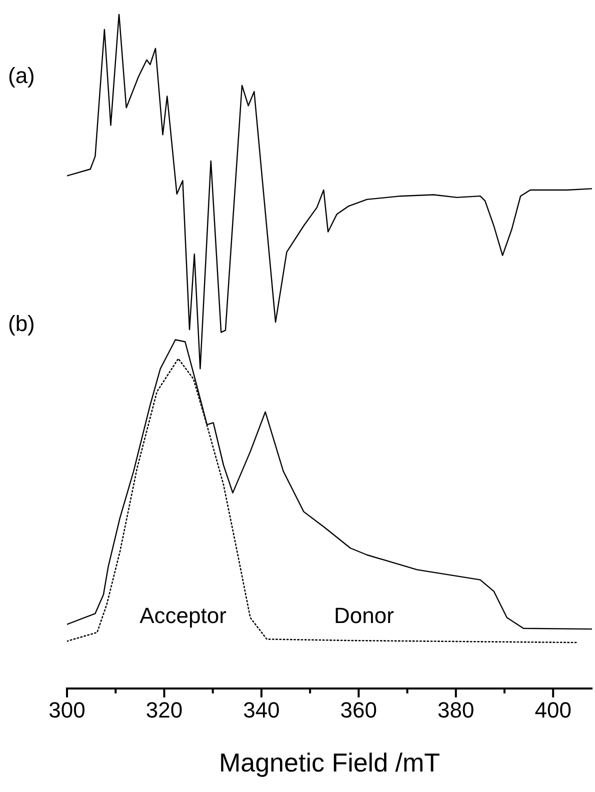 The height and width of the screenshot is (792, 595). Describe the element at coordinates (183, 615) in the screenshot. I see `annotation: Acceptor` at that location.